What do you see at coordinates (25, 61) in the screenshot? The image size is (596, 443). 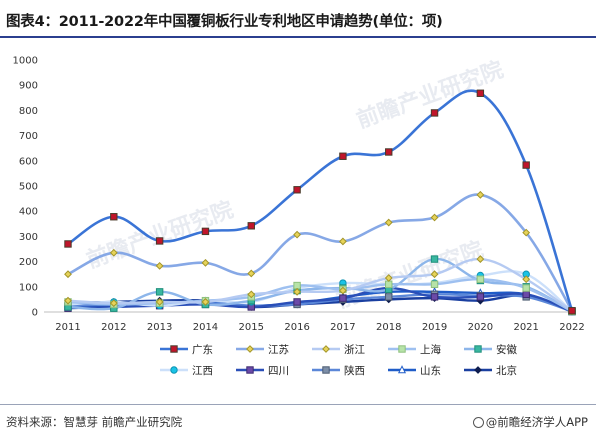 I see `y-tick-label: 1000` at bounding box center [25, 61].